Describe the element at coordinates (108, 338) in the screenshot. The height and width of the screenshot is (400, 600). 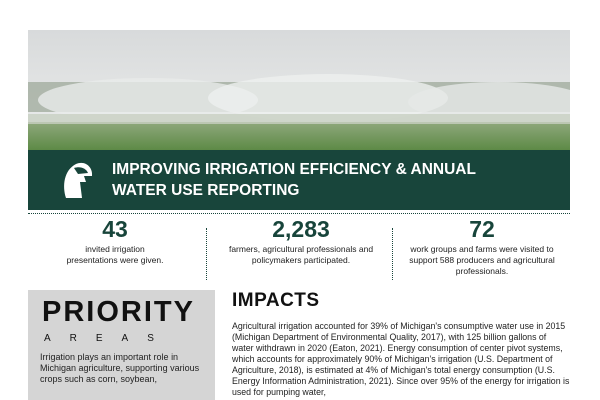
I see `priority-subtitle: AREAS` at that location.